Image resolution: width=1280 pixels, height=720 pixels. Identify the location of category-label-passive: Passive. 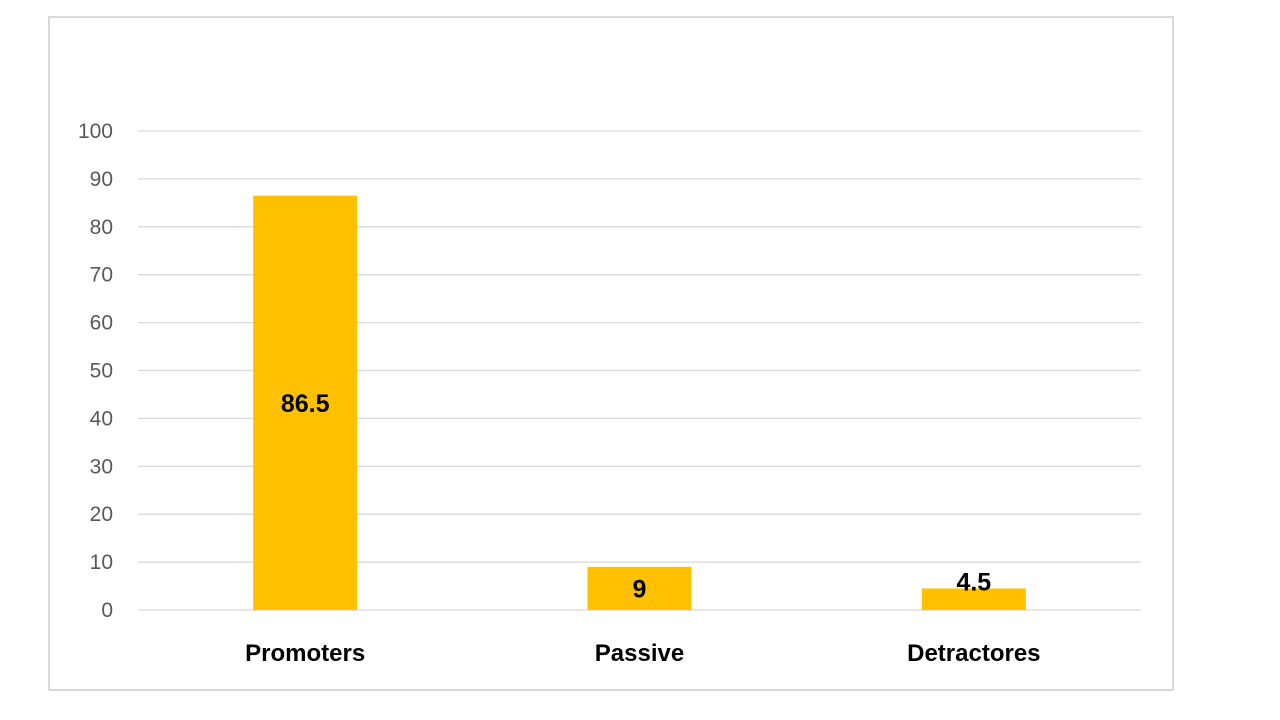
(639, 653).